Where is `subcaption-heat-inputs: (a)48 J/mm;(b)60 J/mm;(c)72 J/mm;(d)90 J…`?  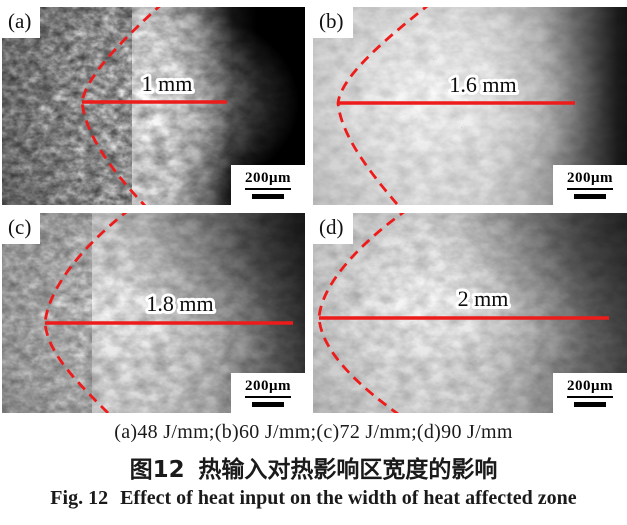
subcaption-heat-inputs: (a)48 J/mm;(b)60 J/mm;(c)72 J/mm;(d)90 J… is located at coordinates (313, 432).